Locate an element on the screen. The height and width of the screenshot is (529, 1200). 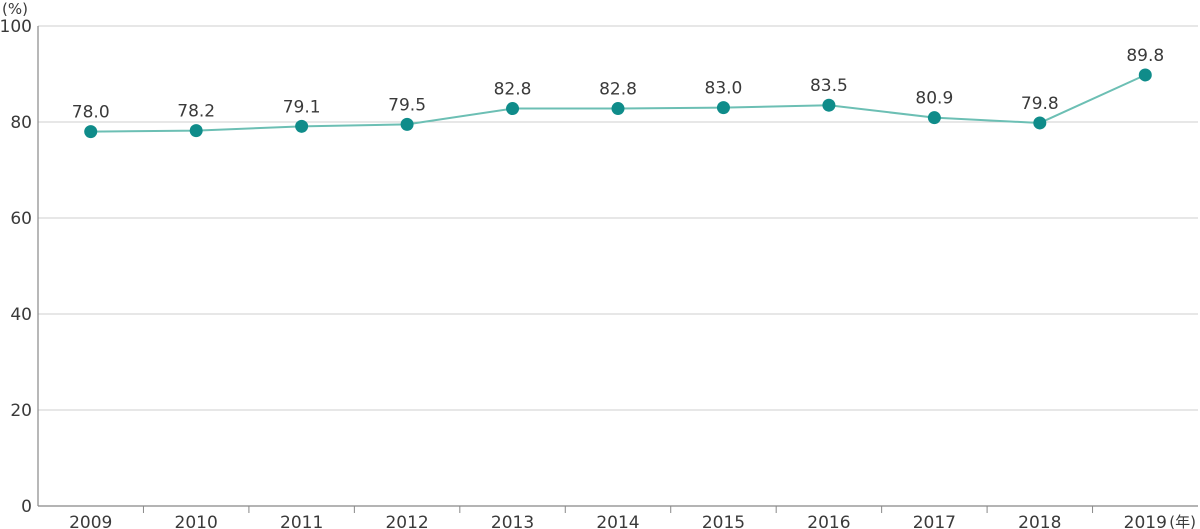
x-tick-label: 2019 is located at coordinates (1145, 521).